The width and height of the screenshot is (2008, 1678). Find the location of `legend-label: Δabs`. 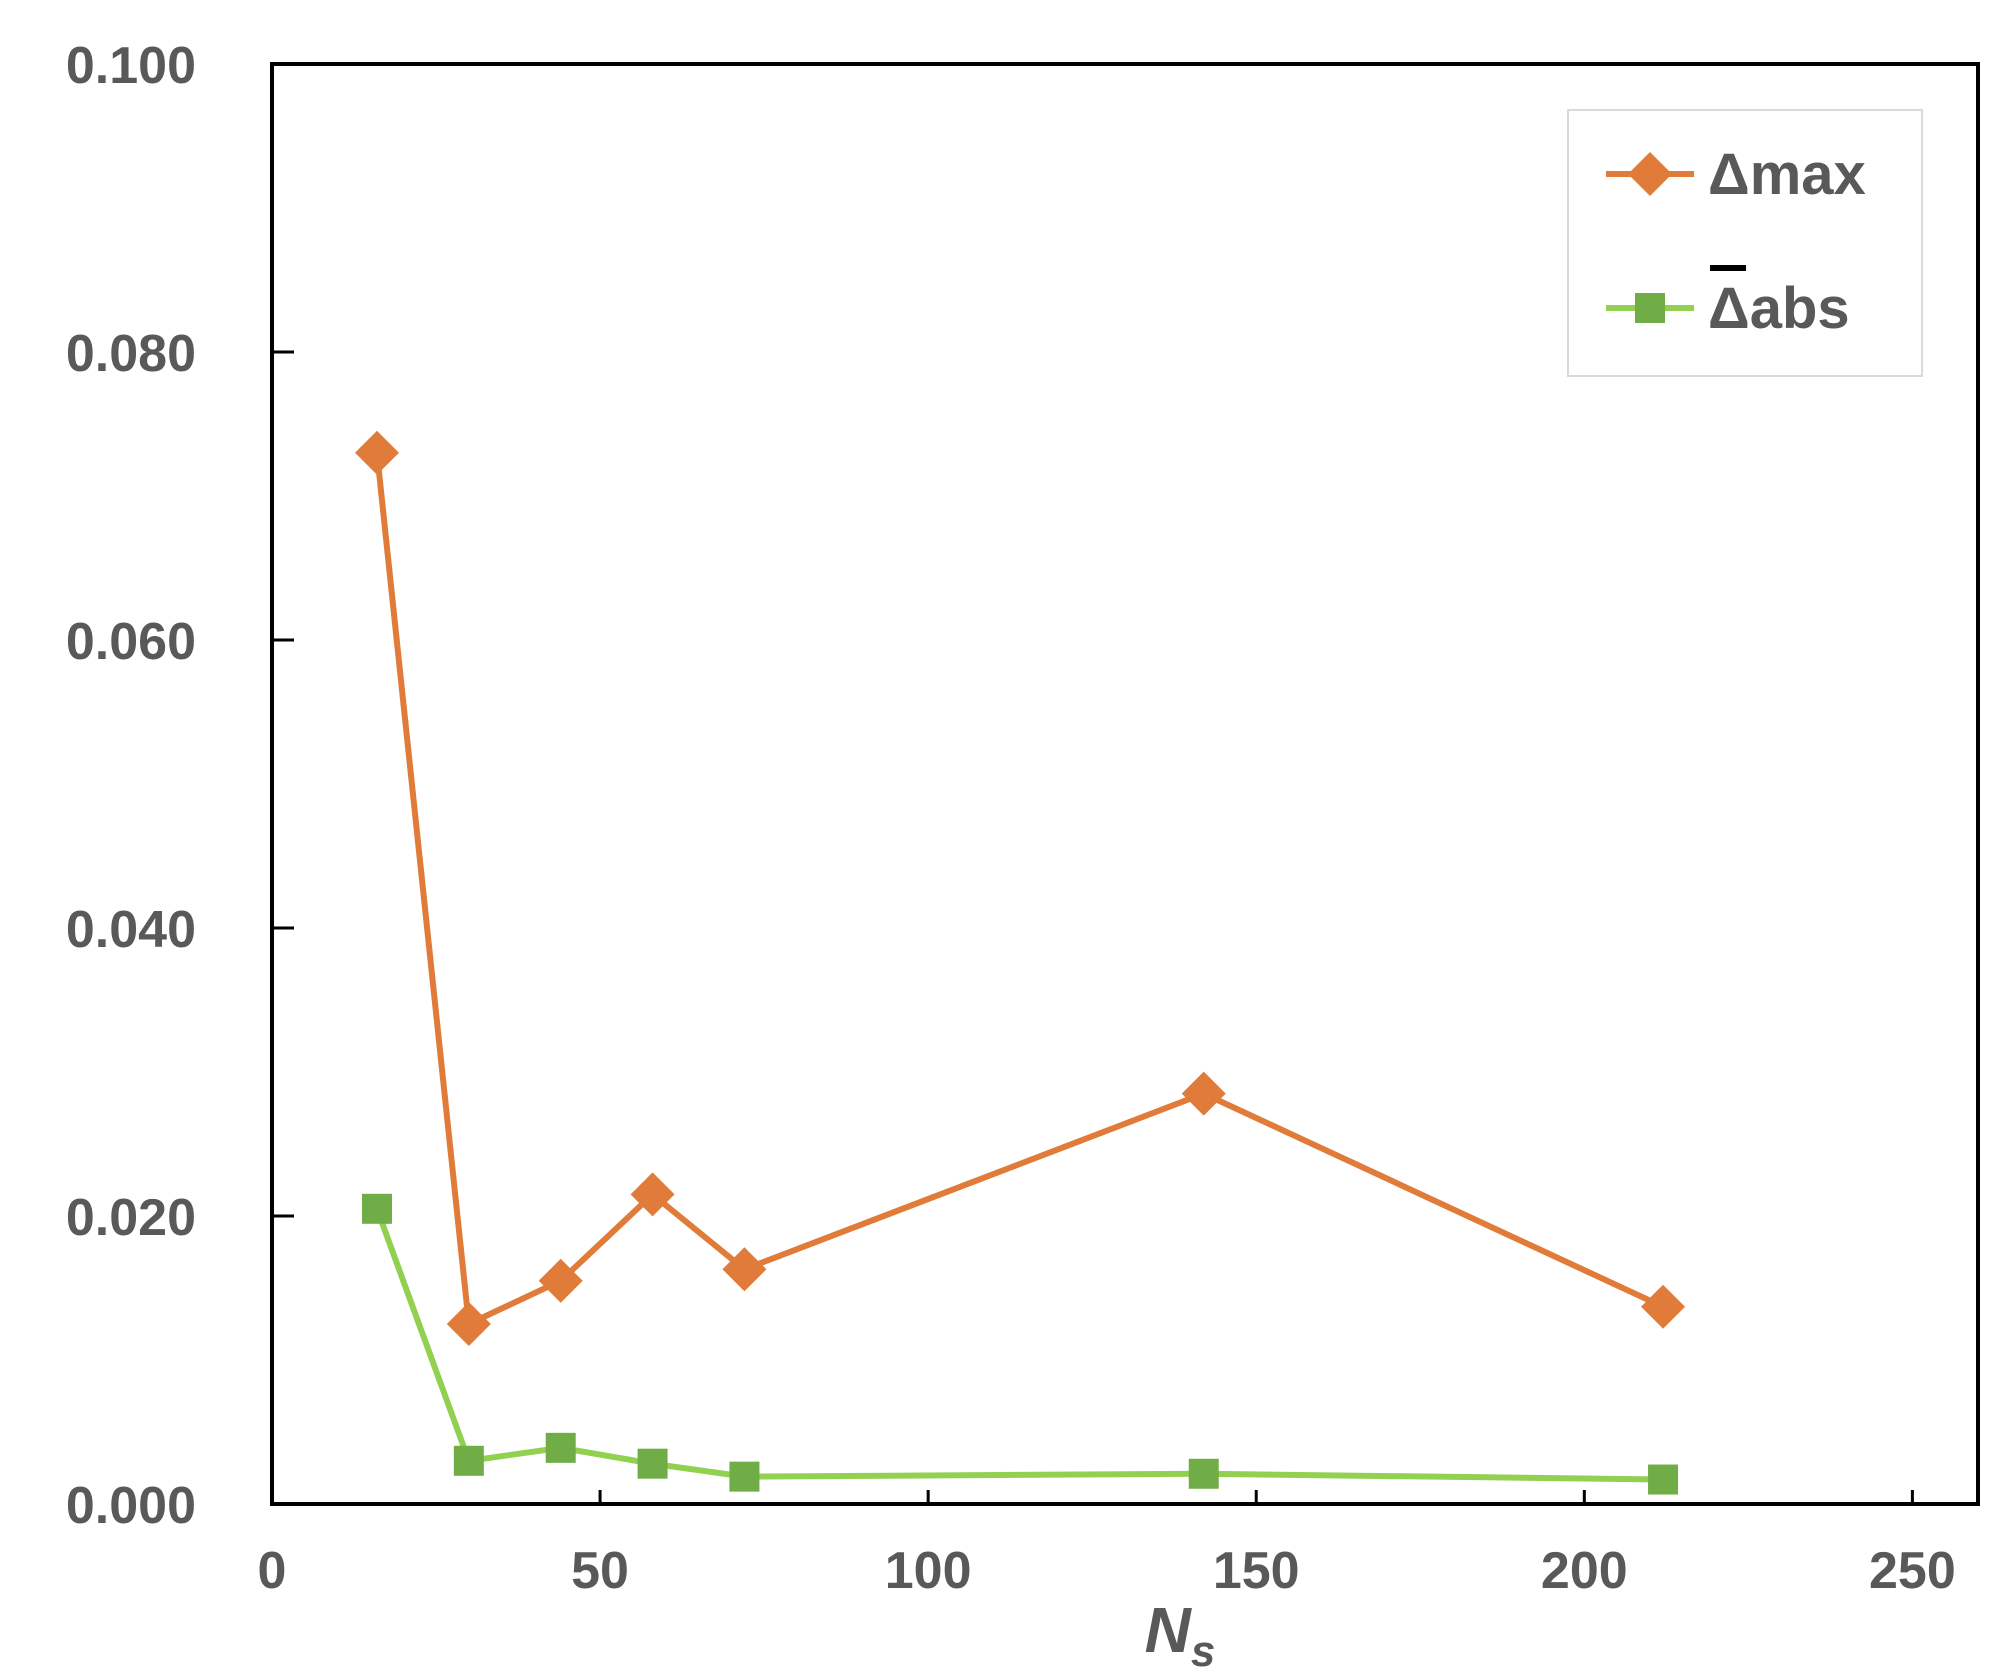

legend-label: Δabs is located at coordinates (1779, 308).